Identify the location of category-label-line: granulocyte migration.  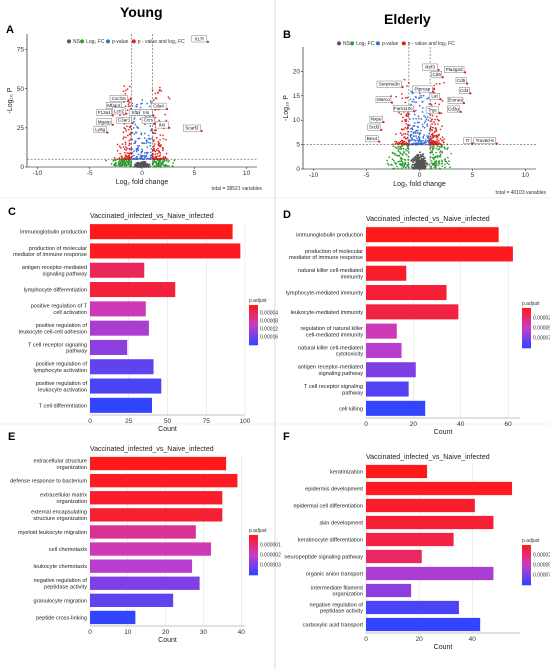
(60, 601).